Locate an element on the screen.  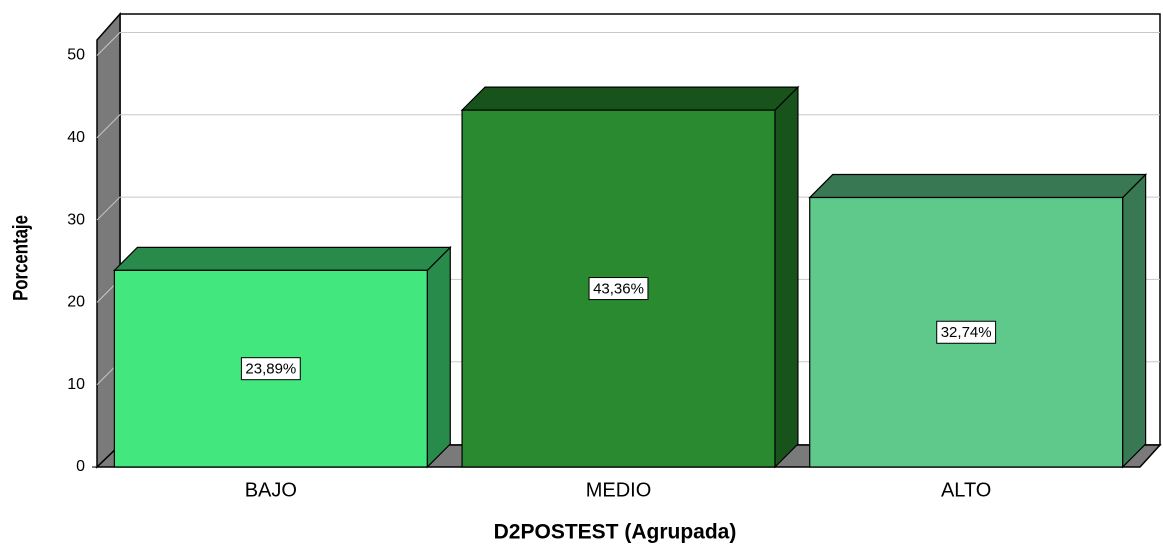
x-axis-title: D2POSTEST (Agrupada) is located at coordinates (615, 532).